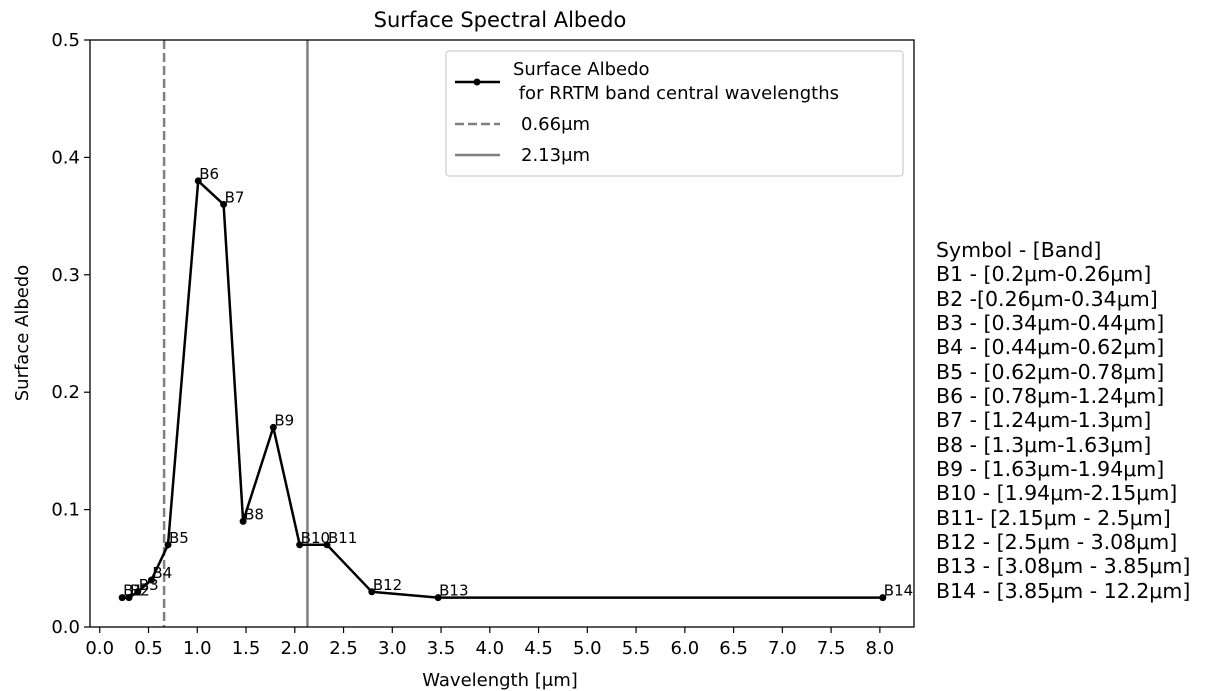 The width and height of the screenshot is (1230, 691). Describe the element at coordinates (151, 580) in the screenshot. I see `data-point-b4` at that location.